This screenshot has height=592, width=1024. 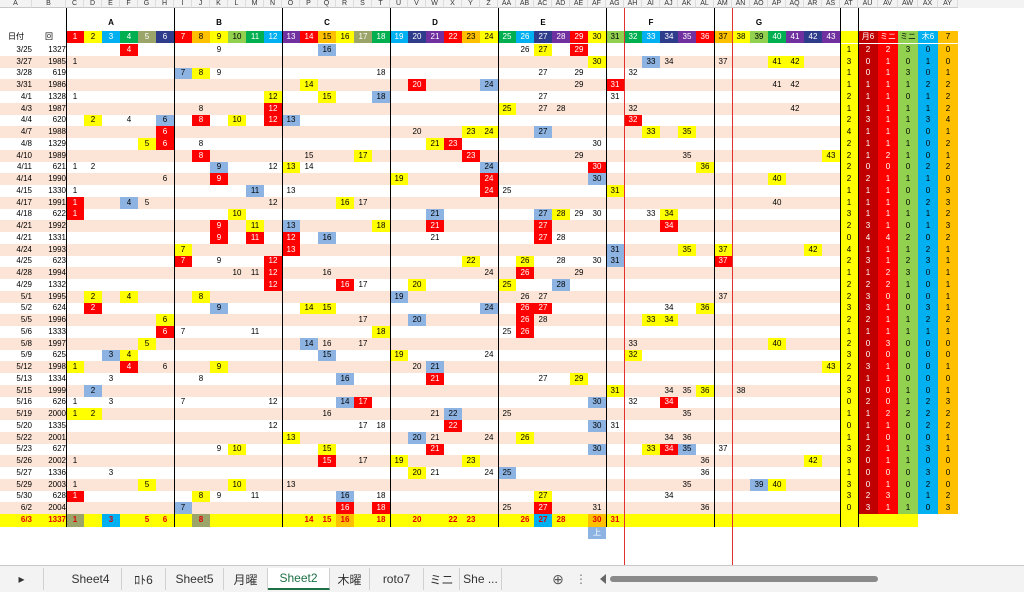 I want to click on summary-cell: 4, so click(x=849, y=249).